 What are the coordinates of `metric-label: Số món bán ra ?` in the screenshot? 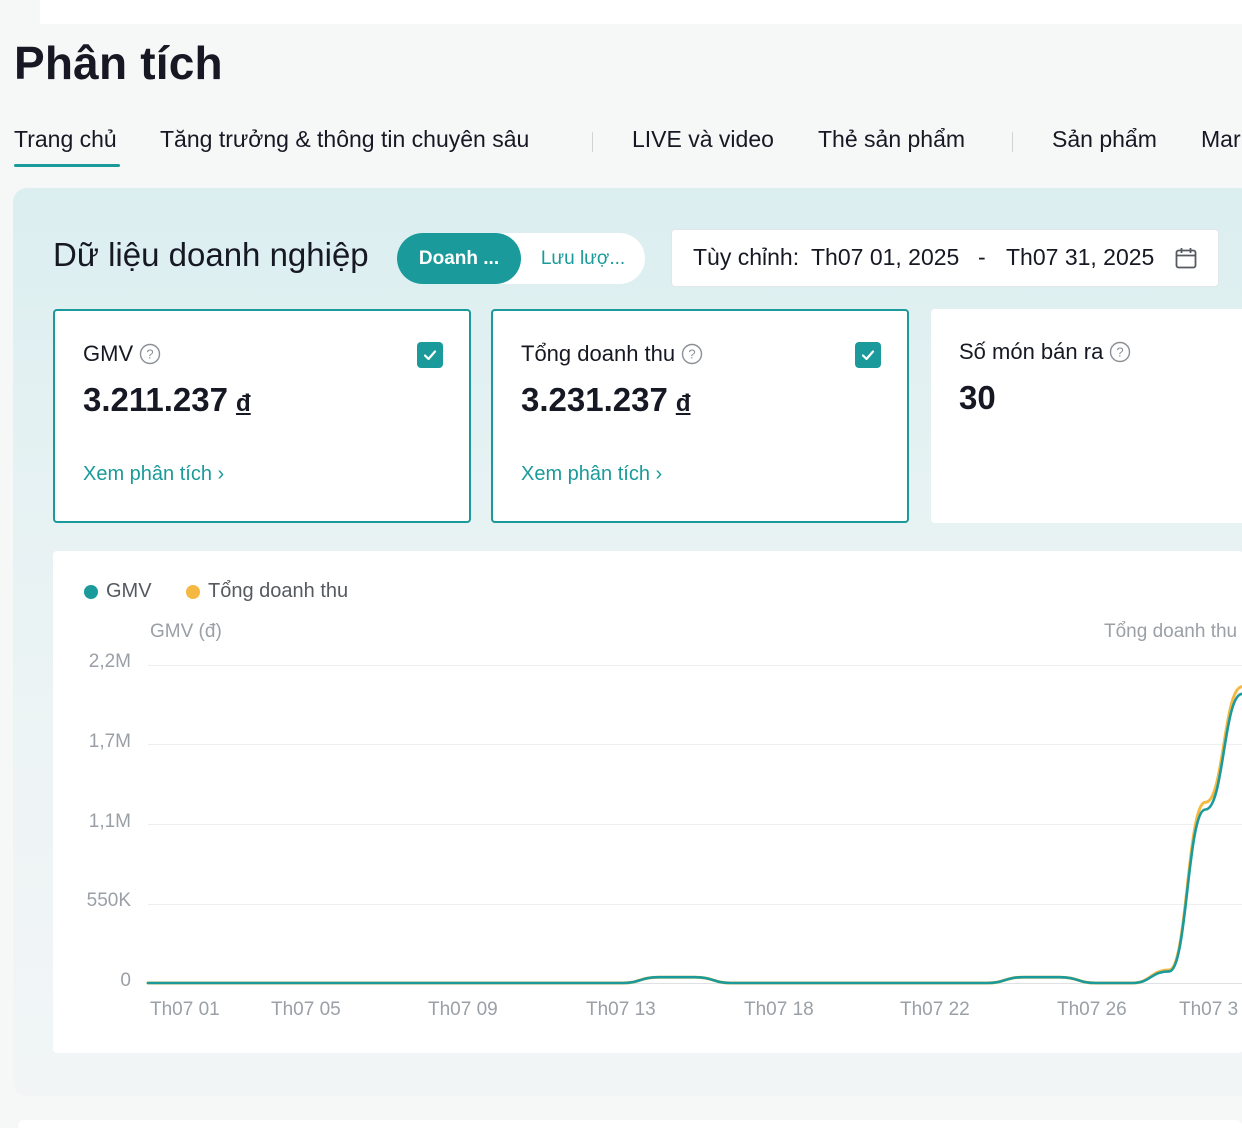 It's located at (1045, 352).